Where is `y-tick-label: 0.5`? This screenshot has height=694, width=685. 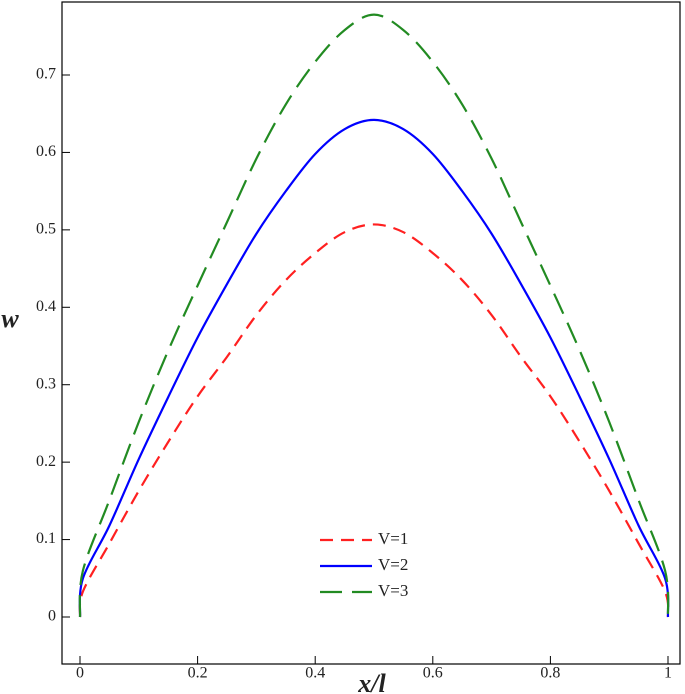 y-tick-label: 0.5 is located at coordinates (46, 229).